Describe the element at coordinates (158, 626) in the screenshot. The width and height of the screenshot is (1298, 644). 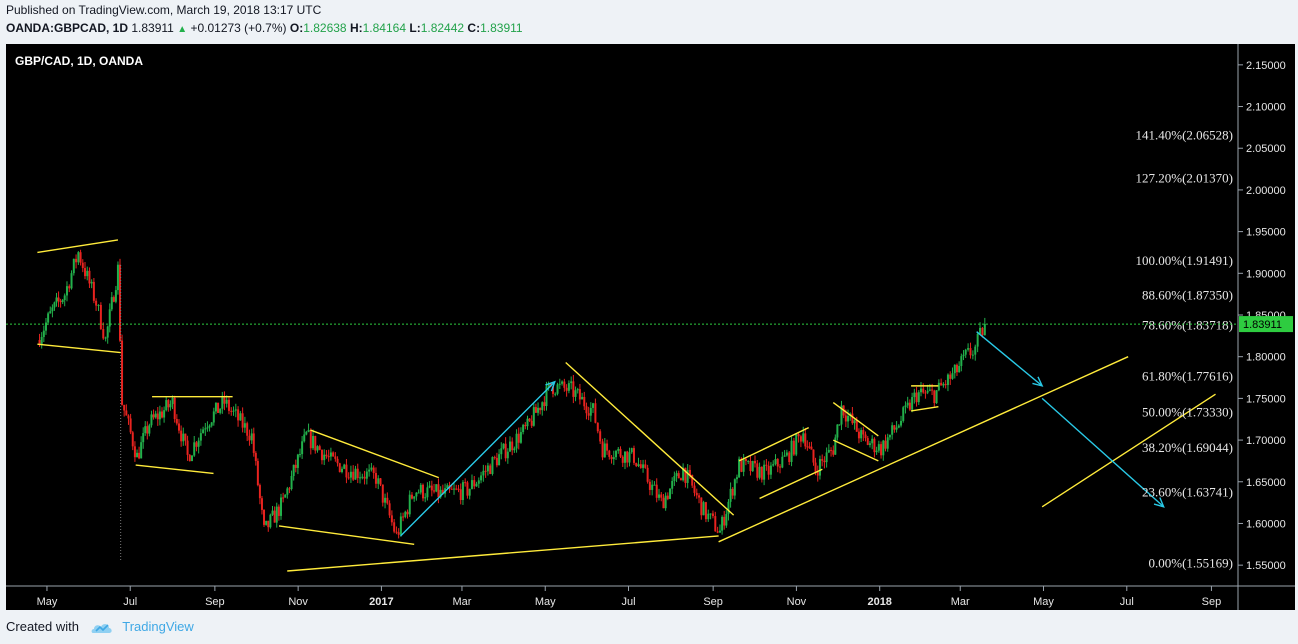
I see `tradingview-link: TradingView` at that location.